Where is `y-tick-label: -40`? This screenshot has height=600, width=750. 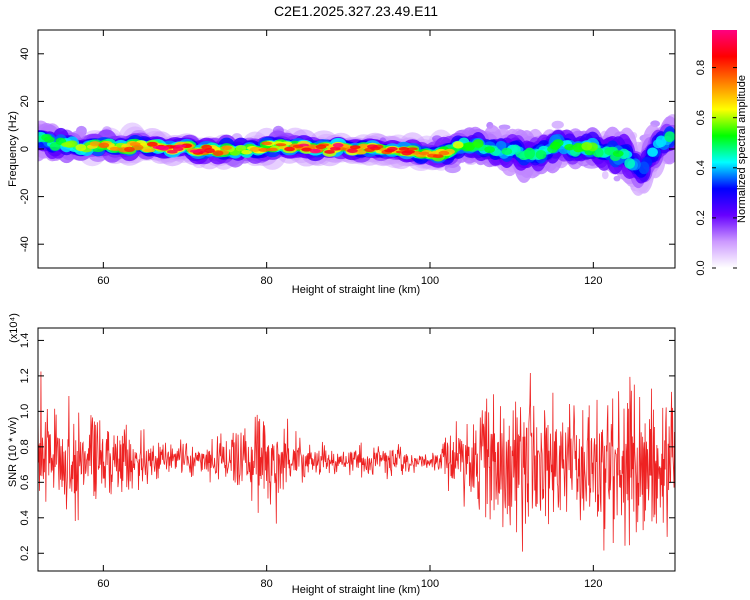 y-tick-label: -40 is located at coordinates (25, 244).